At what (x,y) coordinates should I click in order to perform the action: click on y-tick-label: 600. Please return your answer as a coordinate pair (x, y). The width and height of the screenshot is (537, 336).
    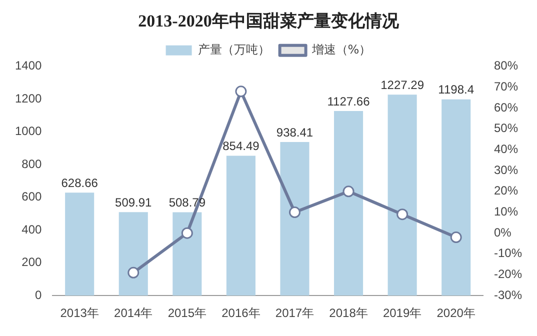
    Looking at the image, I should click on (32, 197).